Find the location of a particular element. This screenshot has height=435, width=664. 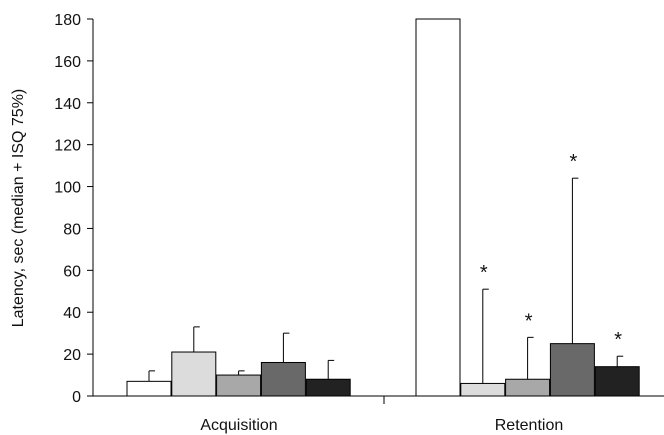

x-axis: Acquisition Retention is located at coordinates (378, 414).